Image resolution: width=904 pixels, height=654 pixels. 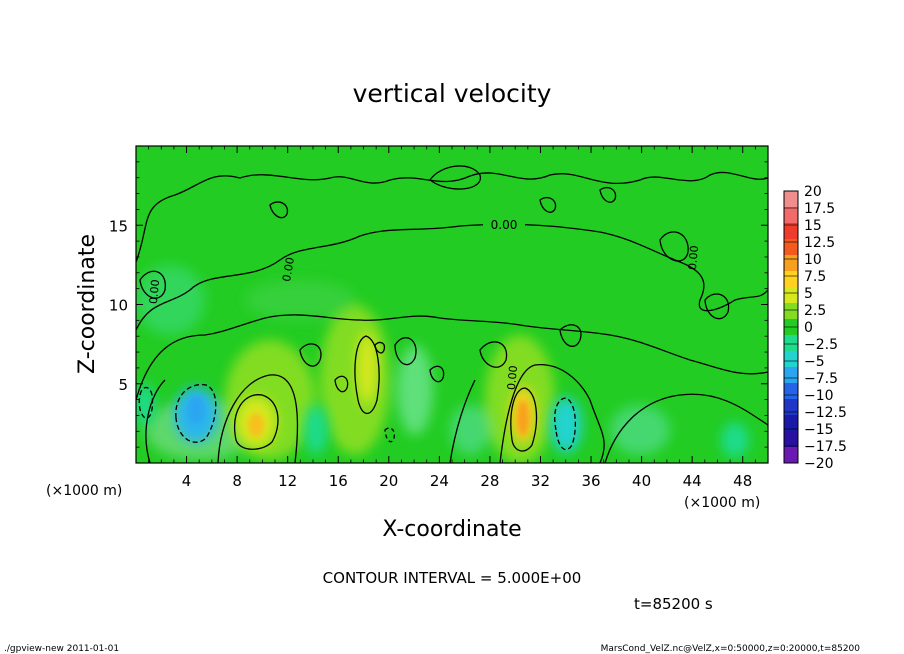 I want to click on y-tick-label: 5, so click(x=123, y=385).